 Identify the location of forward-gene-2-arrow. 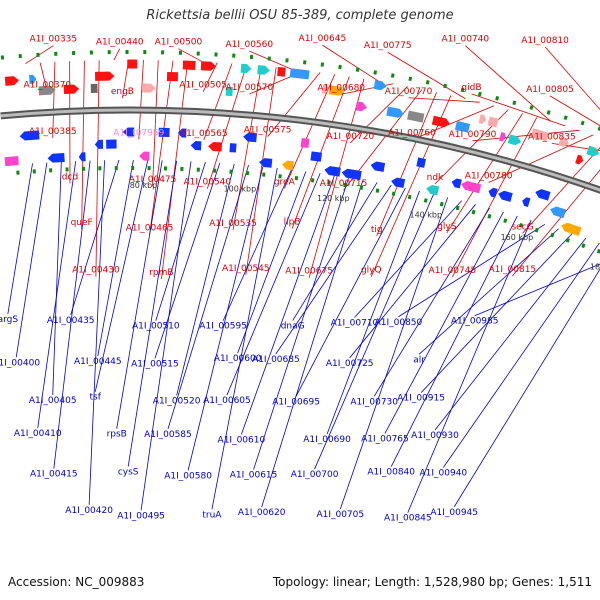
(47, 90).